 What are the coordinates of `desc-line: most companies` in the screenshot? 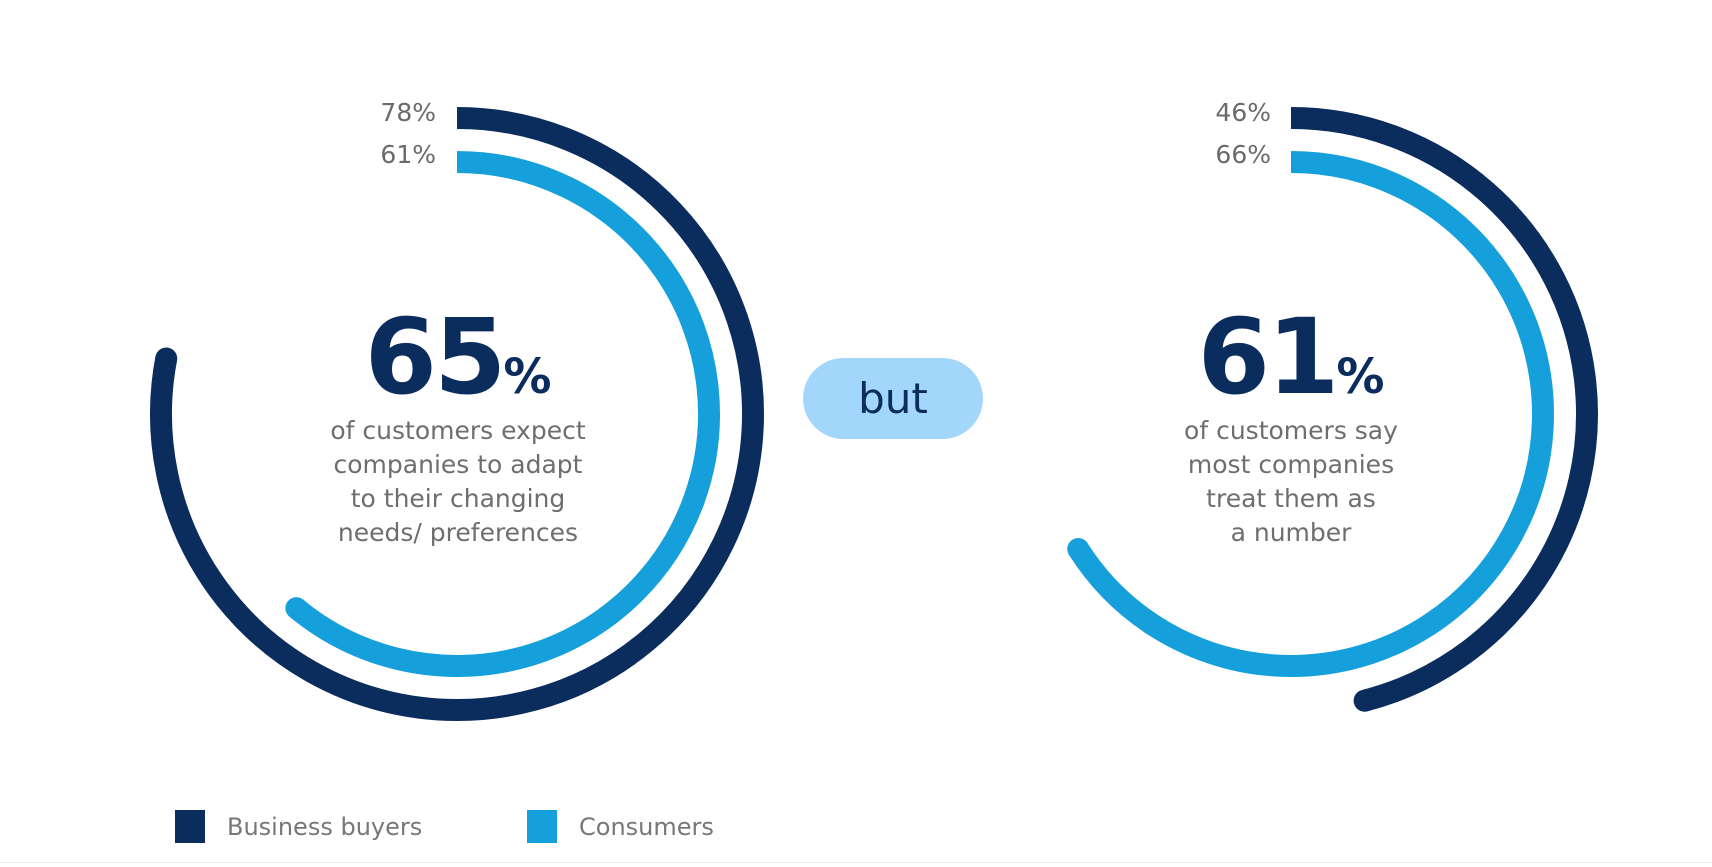 It's located at (1291, 464).